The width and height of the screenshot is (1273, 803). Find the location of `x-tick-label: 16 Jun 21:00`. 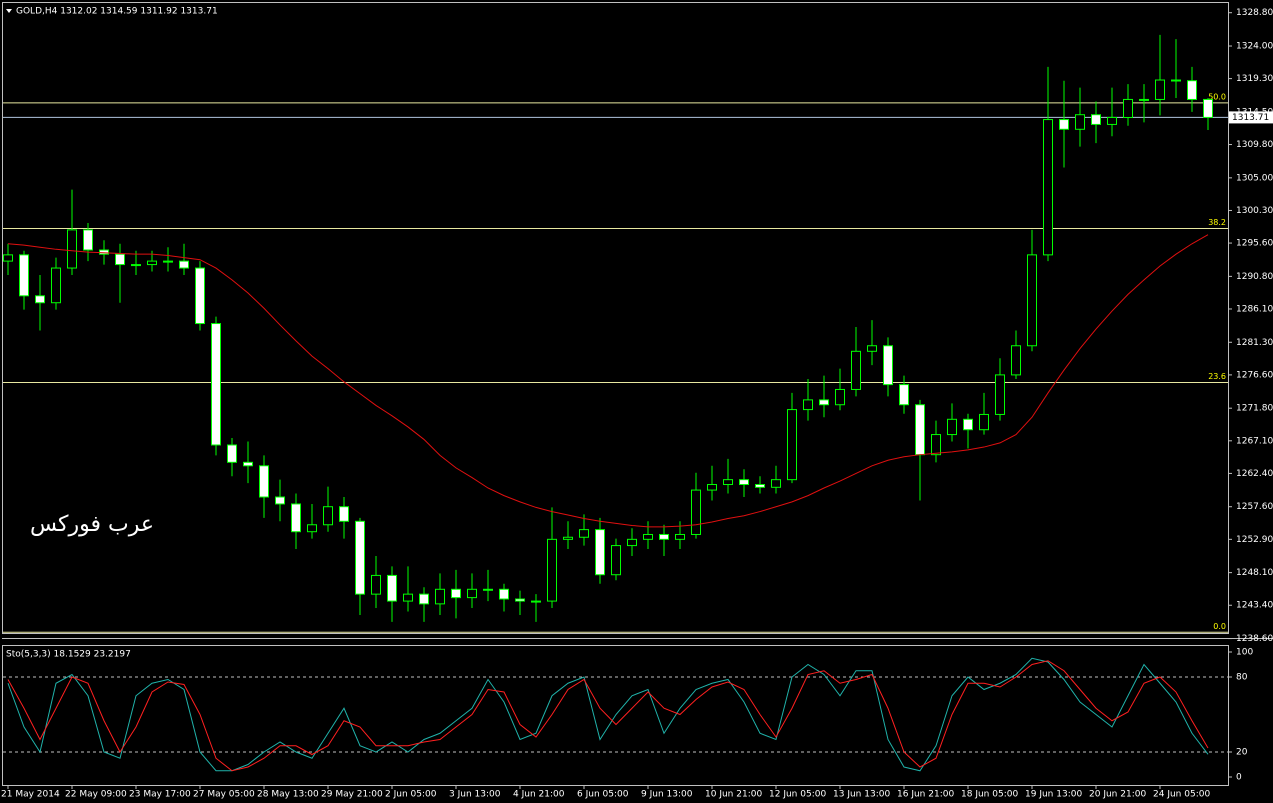

x-tick-label: 16 Jun 21:00 is located at coordinates (925, 795).